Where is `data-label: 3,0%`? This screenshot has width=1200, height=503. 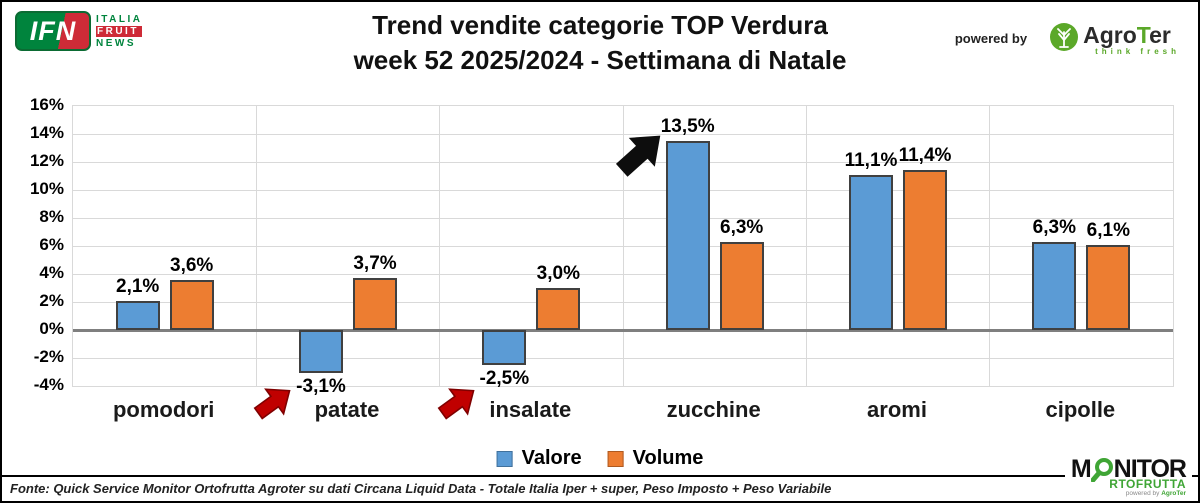
data-label: 3,0% is located at coordinates (558, 273).